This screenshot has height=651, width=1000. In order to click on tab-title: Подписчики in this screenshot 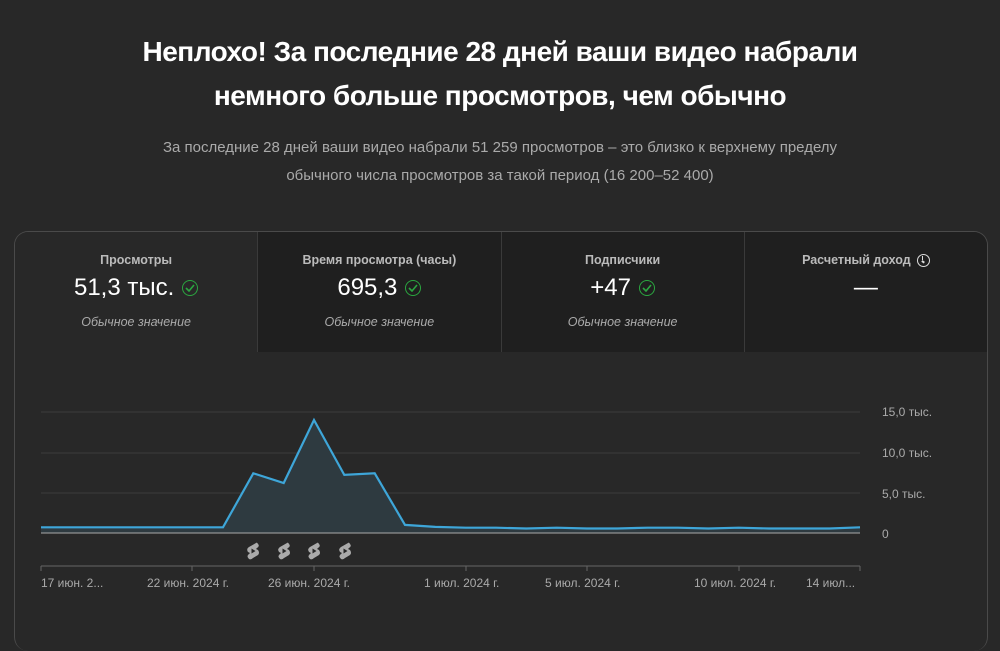, I will do `click(623, 260)`.